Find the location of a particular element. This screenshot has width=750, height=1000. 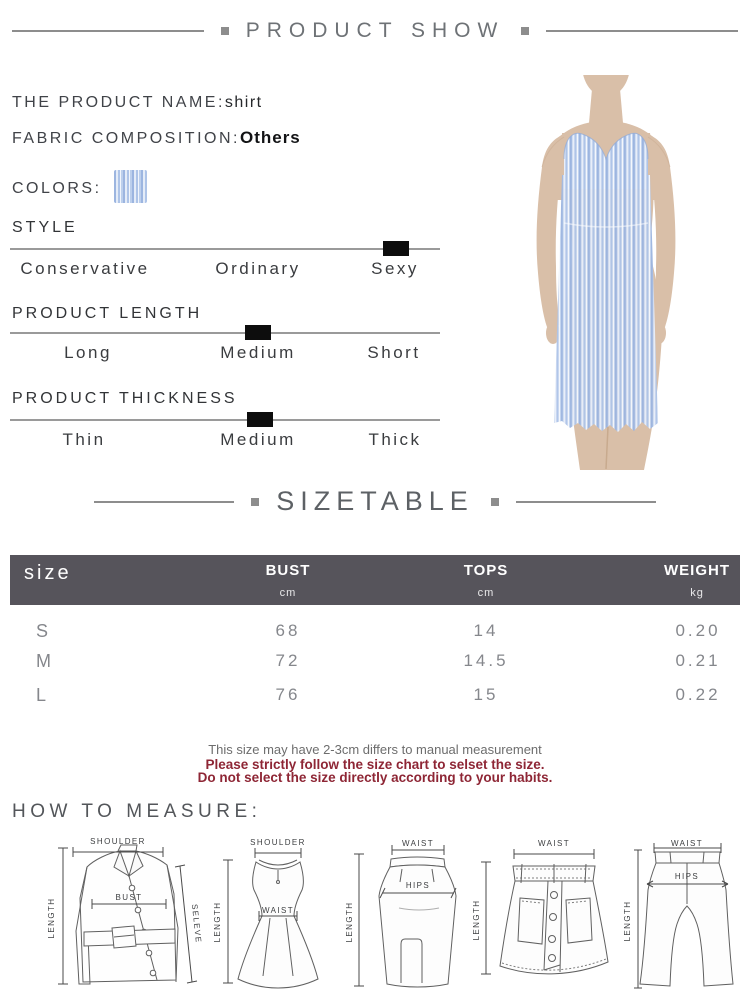

pencil-skirt-length-label: LENGTH is located at coordinates (349, 922).